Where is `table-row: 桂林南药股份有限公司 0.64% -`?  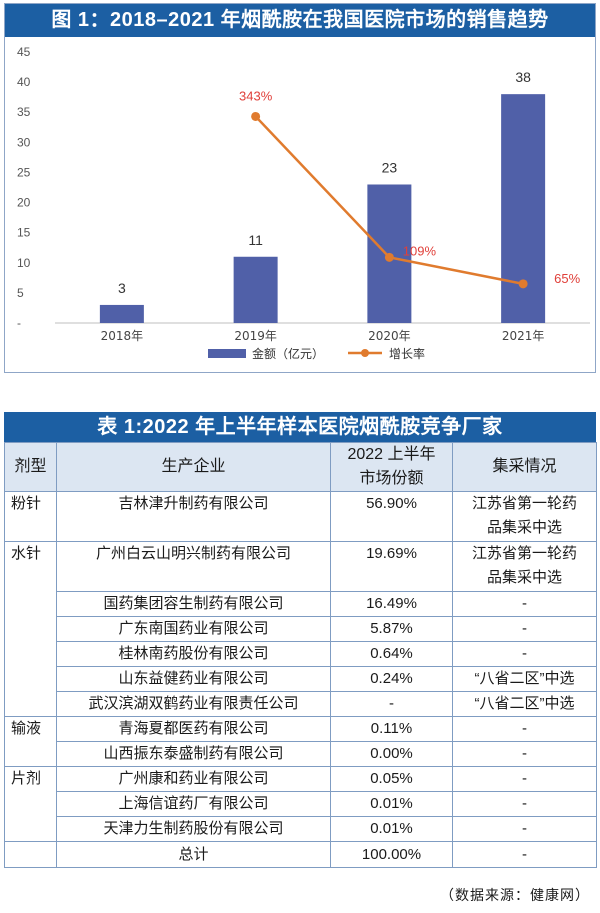
table-row: 桂林南药股份有限公司 0.64% - is located at coordinates (301, 654).